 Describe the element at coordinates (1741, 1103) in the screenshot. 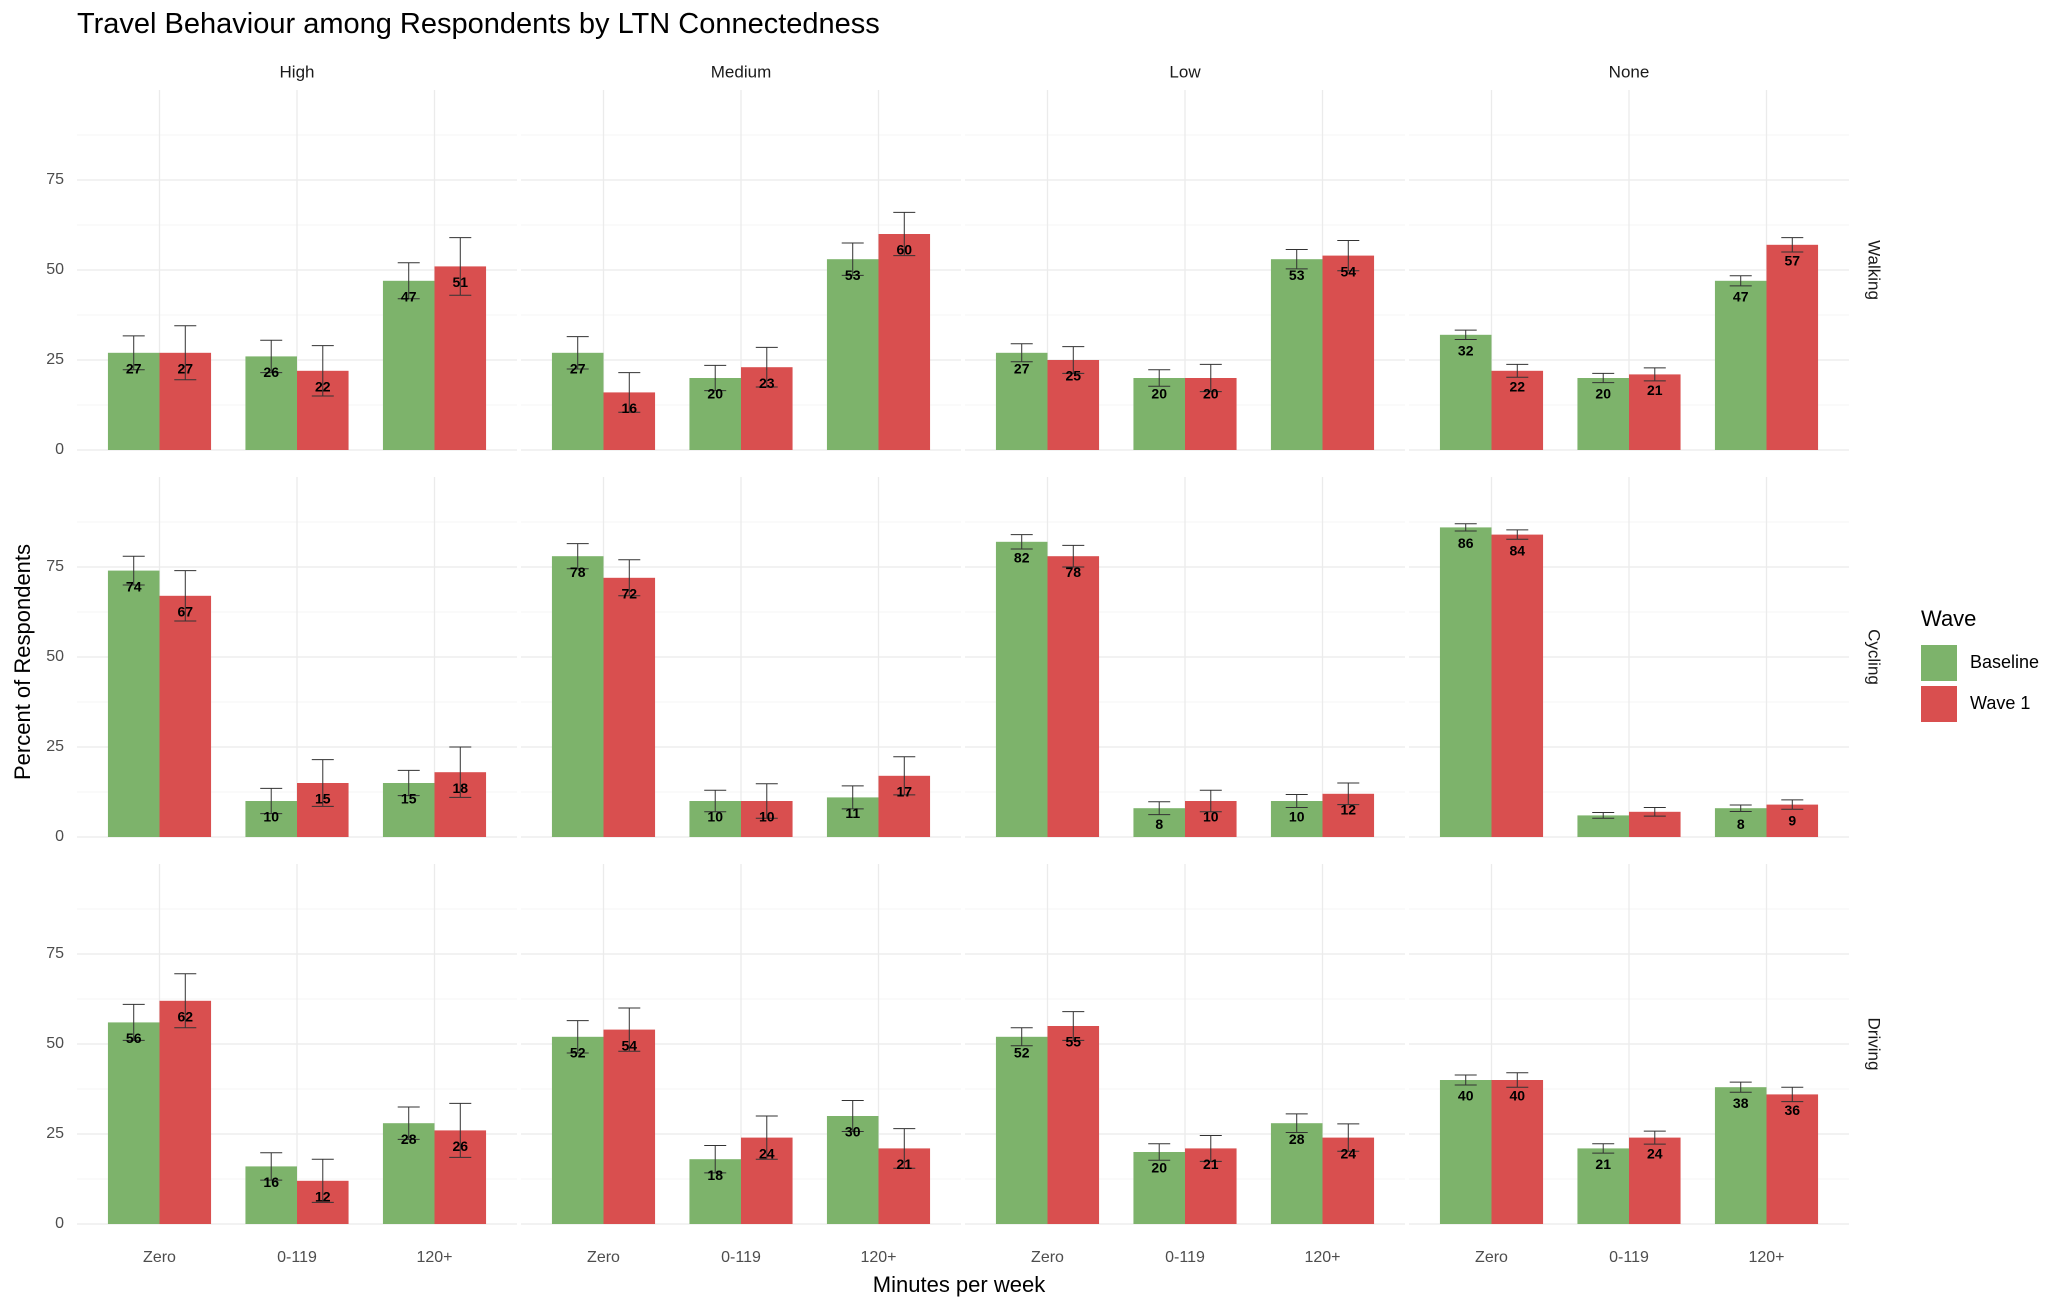

I see `value-label: 38` at that location.